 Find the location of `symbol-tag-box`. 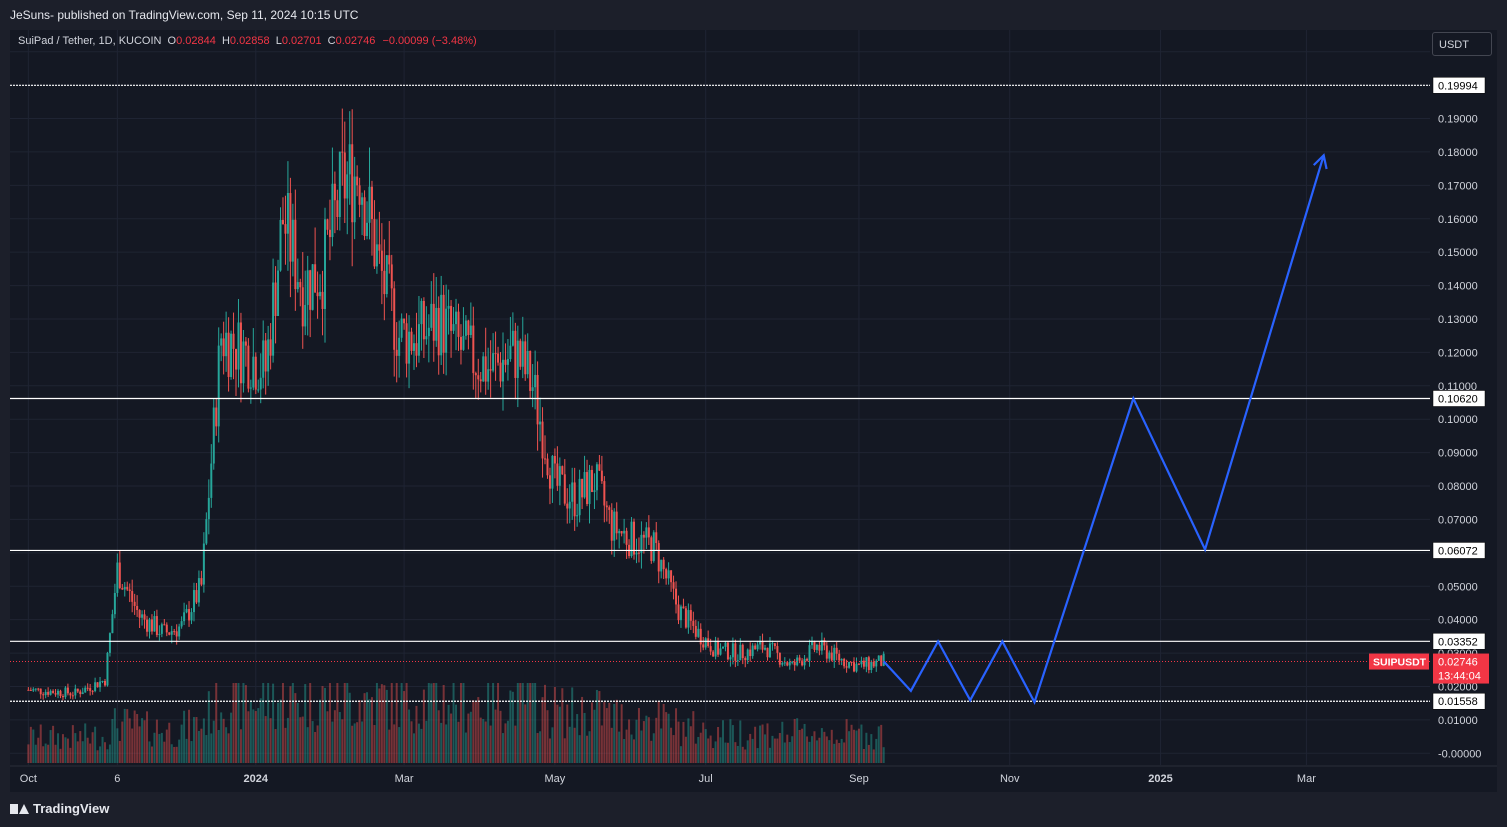

symbol-tag-box is located at coordinates (1399, 661).